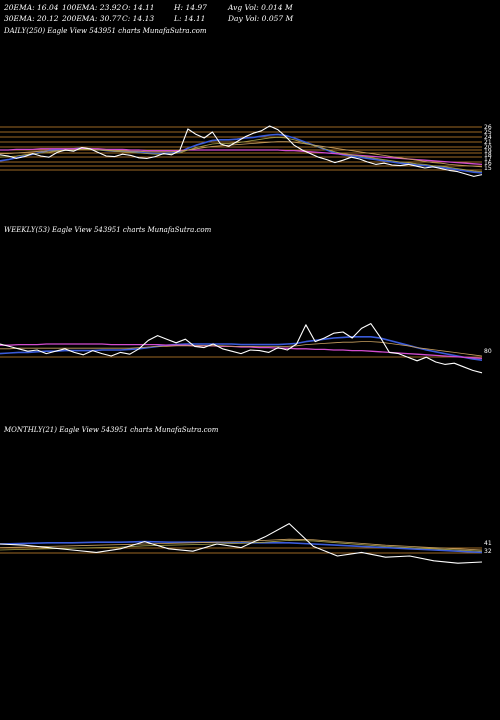 The width and height of the screenshot is (500, 720). I want to click on series-line-ema-olive, so click(241, 154).